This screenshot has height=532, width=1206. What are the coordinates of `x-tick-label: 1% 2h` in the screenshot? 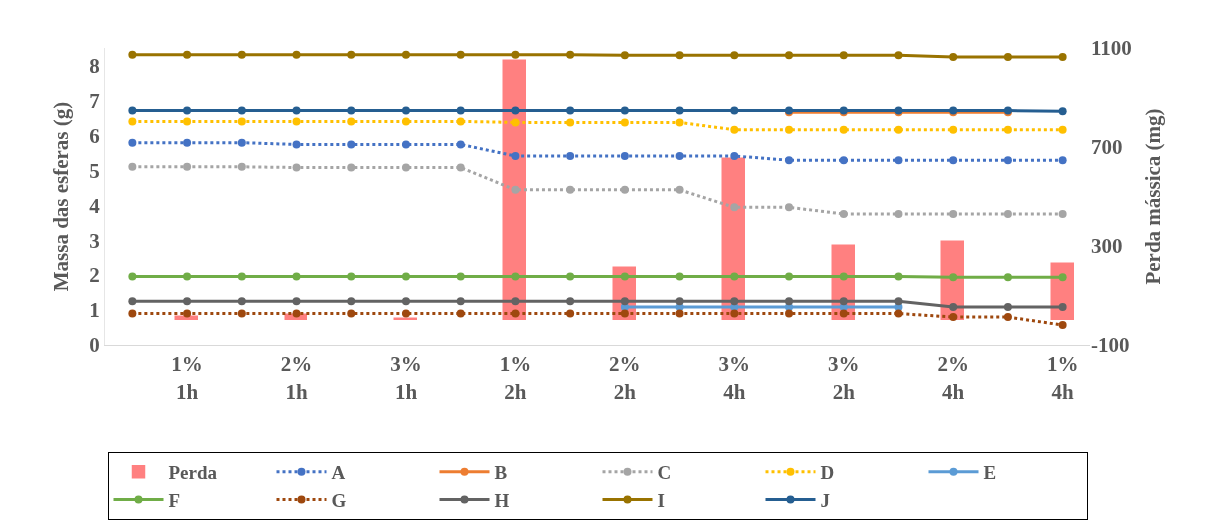 It's located at (515, 378).